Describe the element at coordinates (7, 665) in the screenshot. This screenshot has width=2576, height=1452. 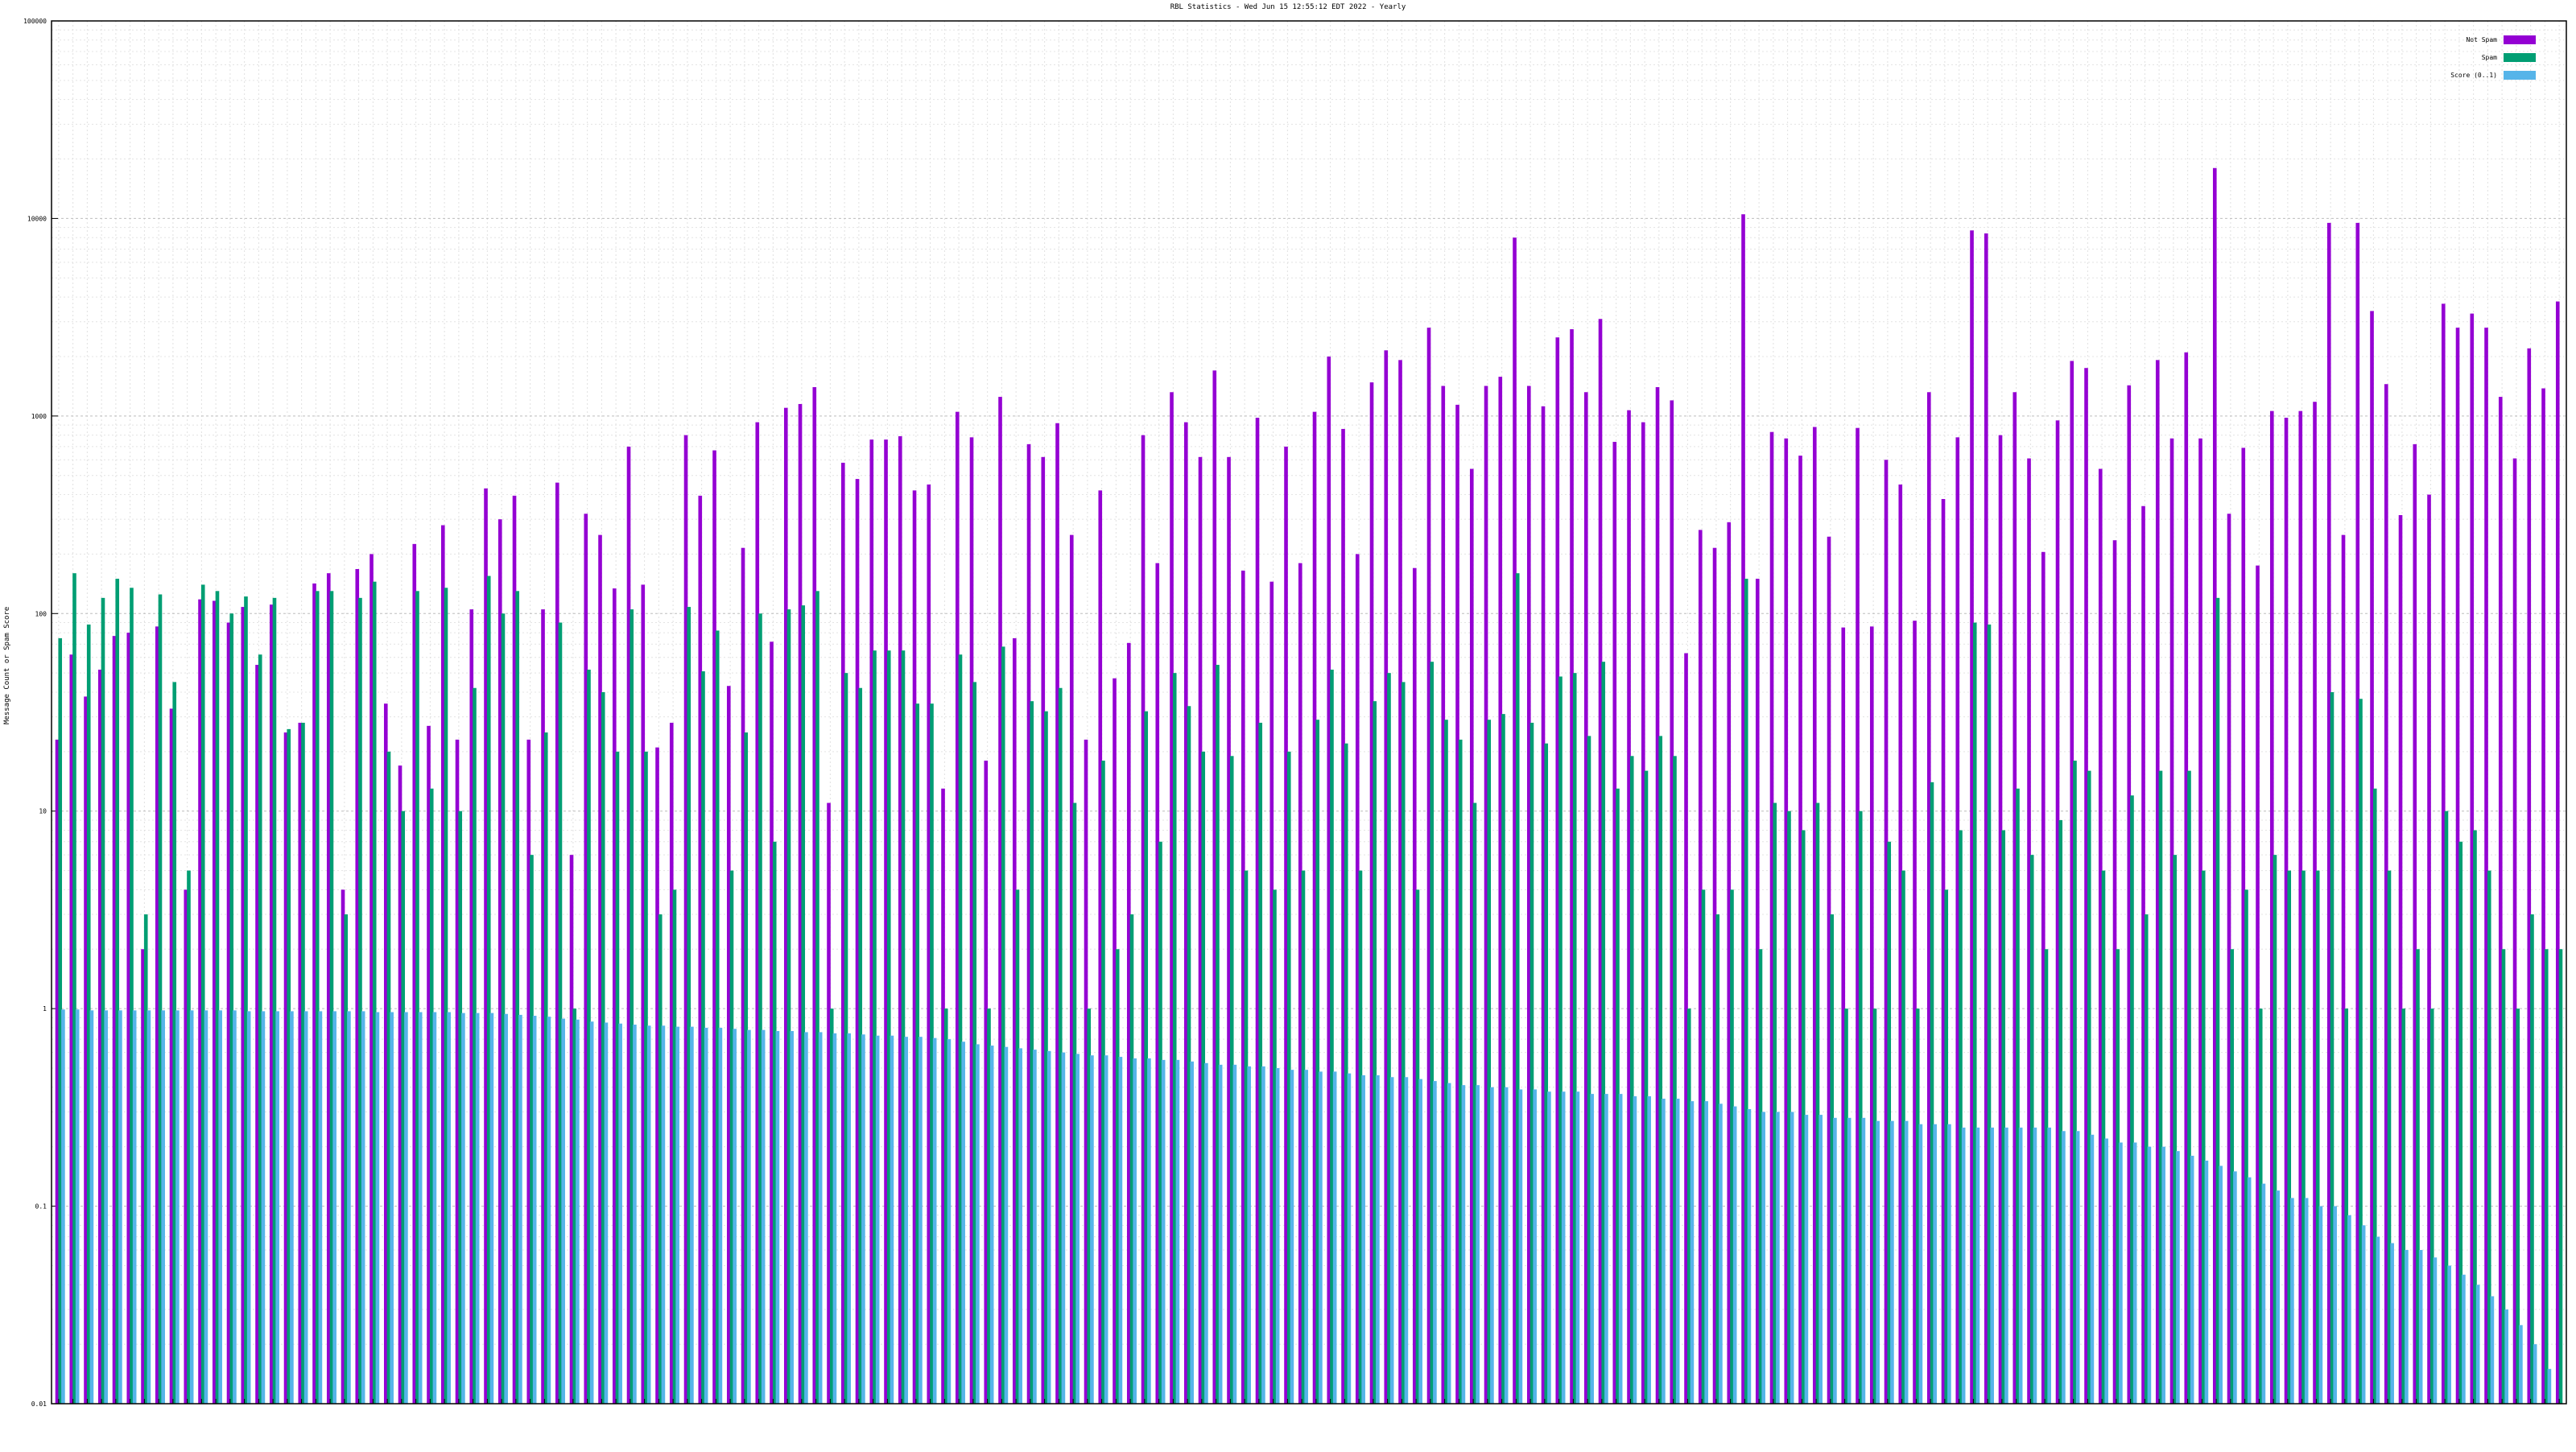
I see `y-axis-label: Message Count or Spam Score` at that location.